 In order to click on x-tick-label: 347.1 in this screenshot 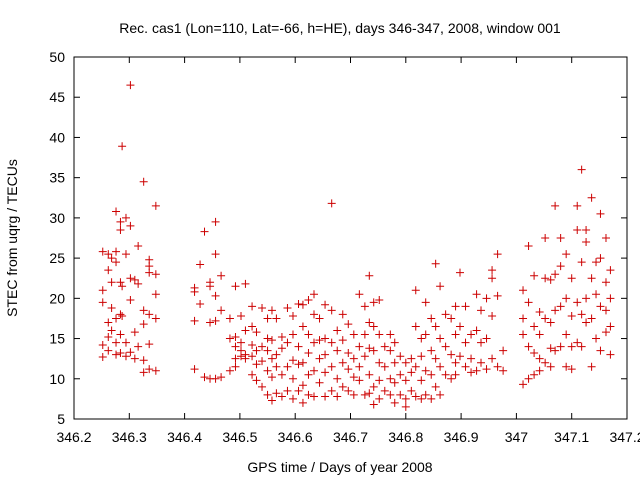, I will do `click(571, 437)`.